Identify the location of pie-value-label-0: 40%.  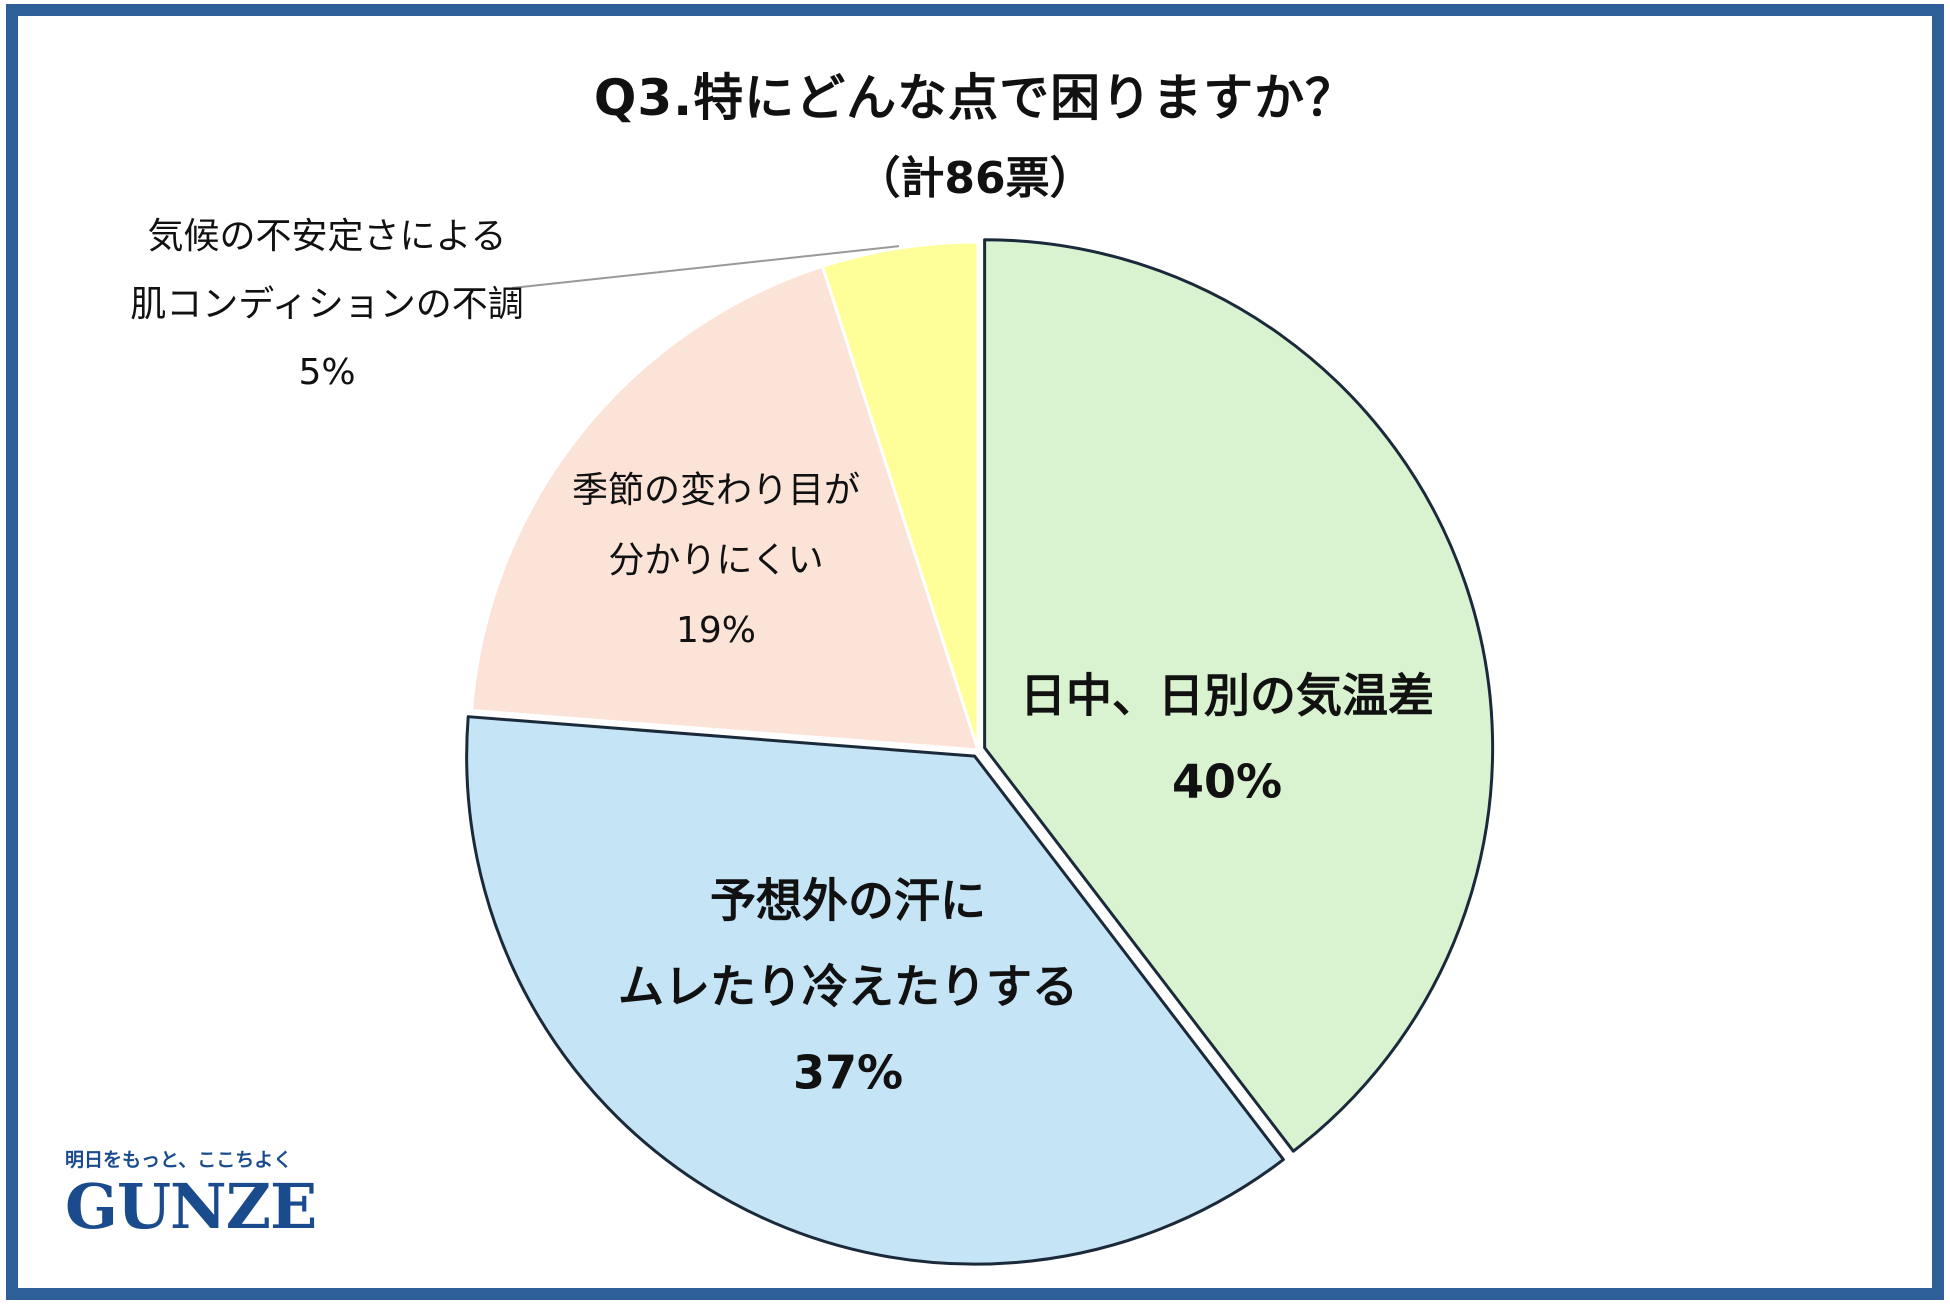
(1227, 782).